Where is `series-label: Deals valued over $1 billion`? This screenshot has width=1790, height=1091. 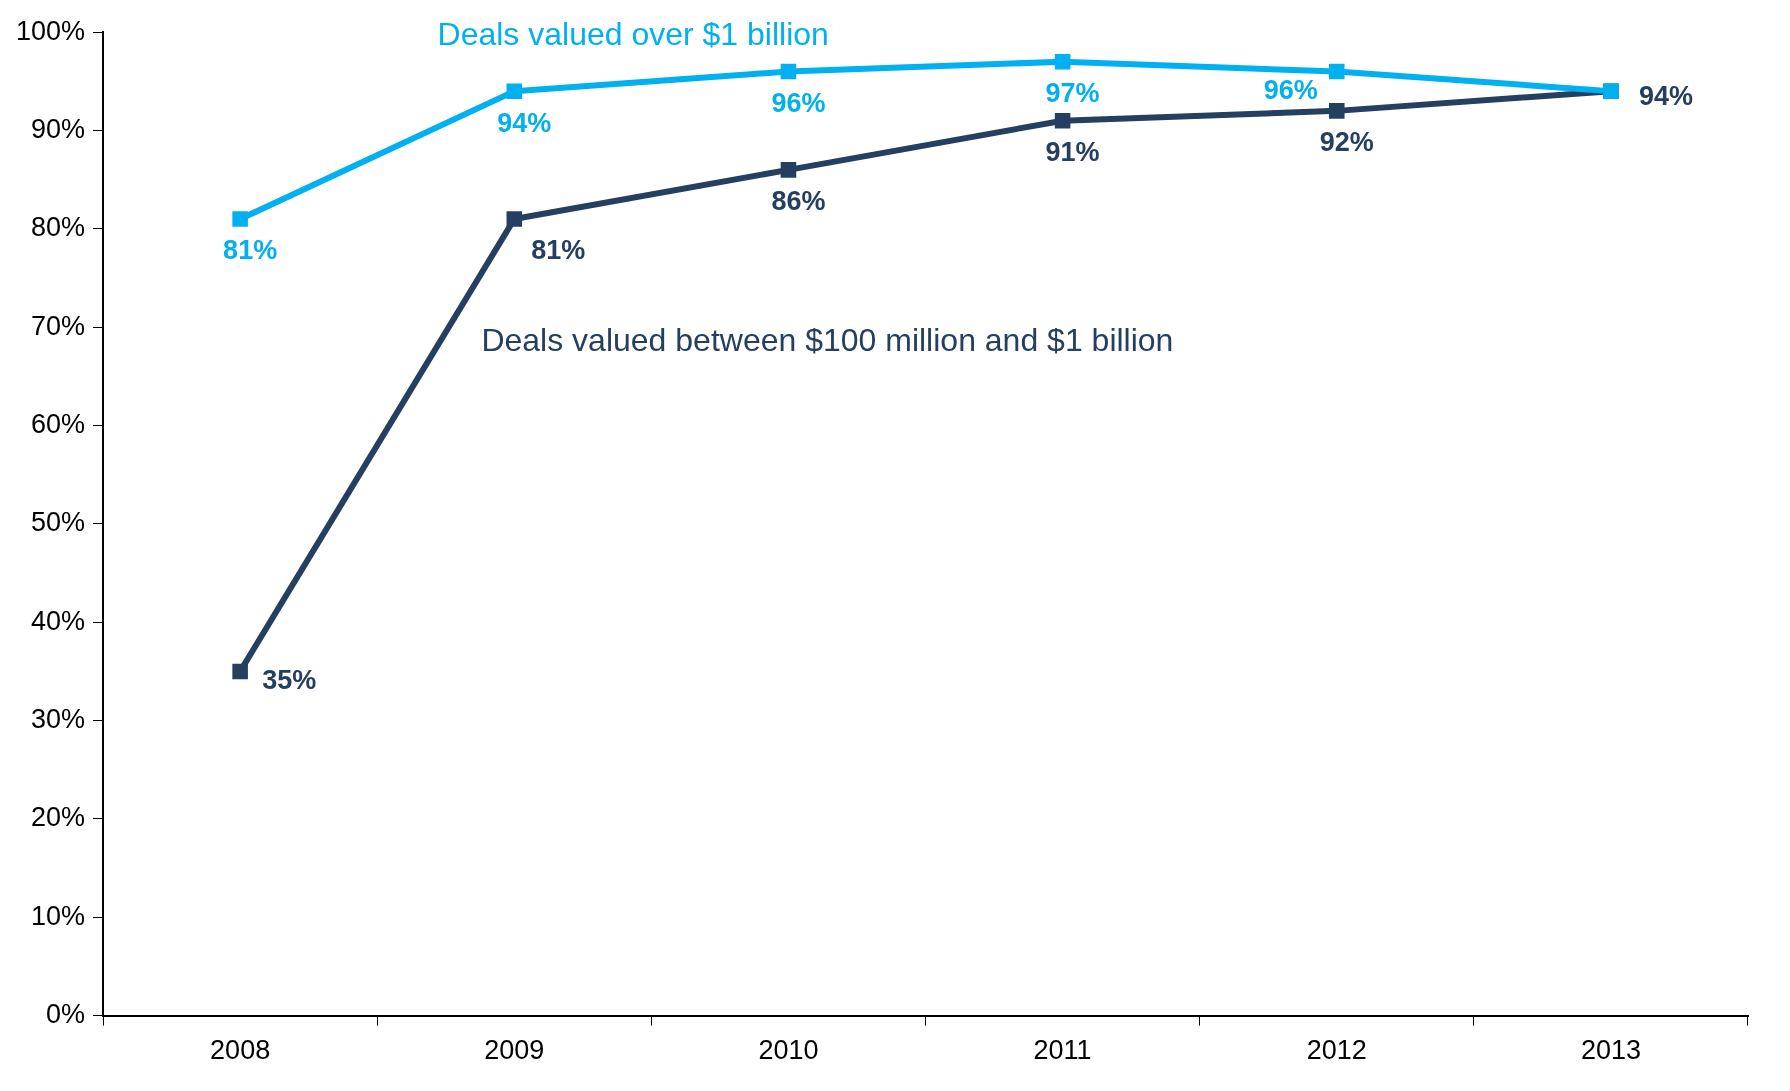
series-label: Deals valued over $1 billion is located at coordinates (633, 34).